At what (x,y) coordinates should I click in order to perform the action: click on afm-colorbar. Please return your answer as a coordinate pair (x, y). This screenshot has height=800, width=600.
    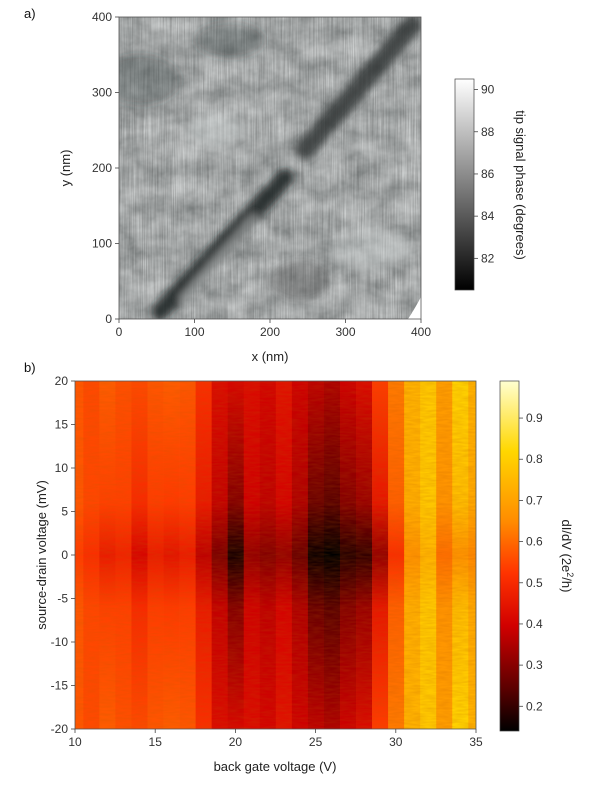
    Looking at the image, I should click on (464, 184).